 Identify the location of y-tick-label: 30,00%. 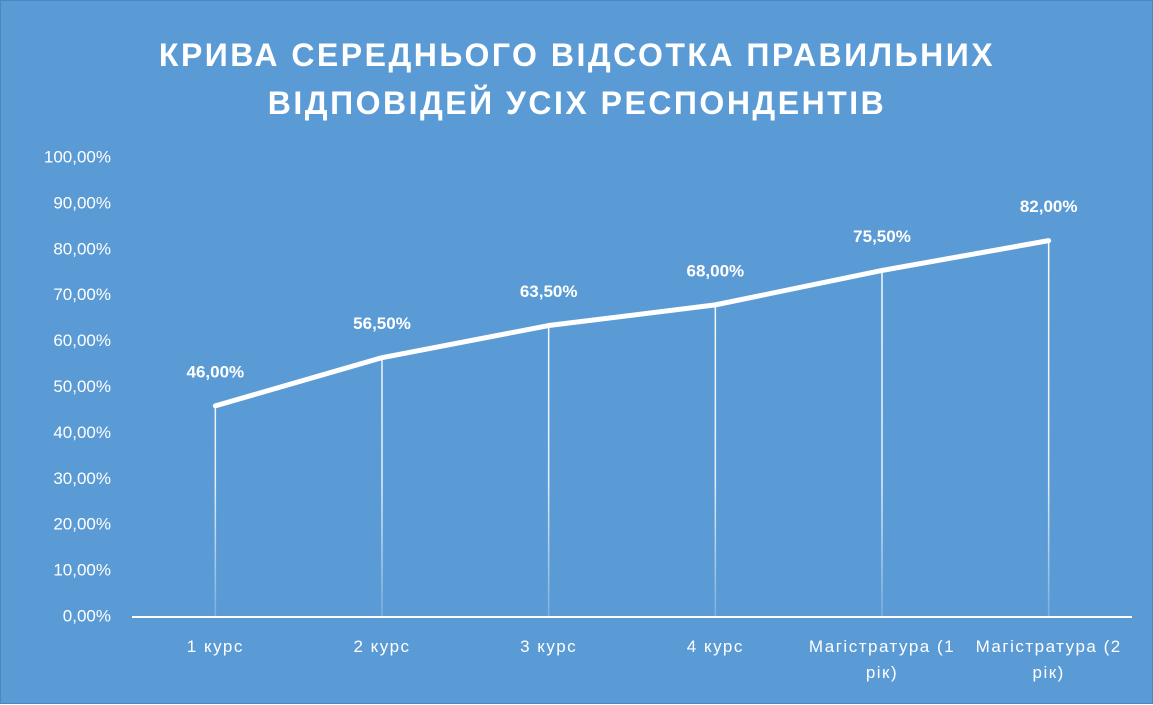
(82, 478).